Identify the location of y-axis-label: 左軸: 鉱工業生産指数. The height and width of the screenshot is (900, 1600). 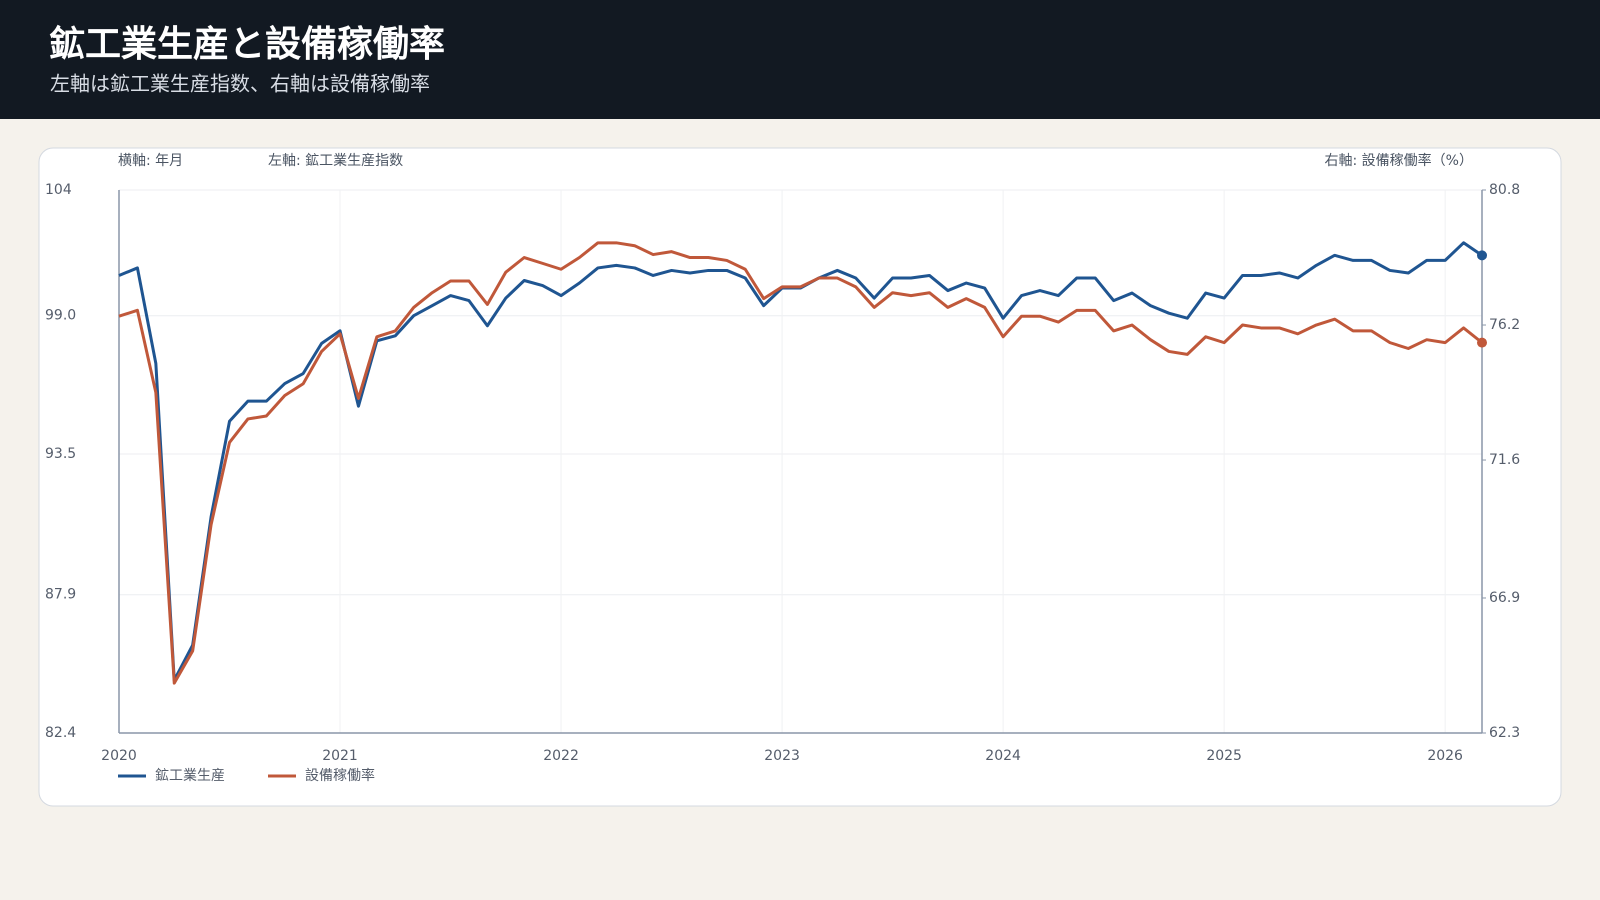
(335, 160).